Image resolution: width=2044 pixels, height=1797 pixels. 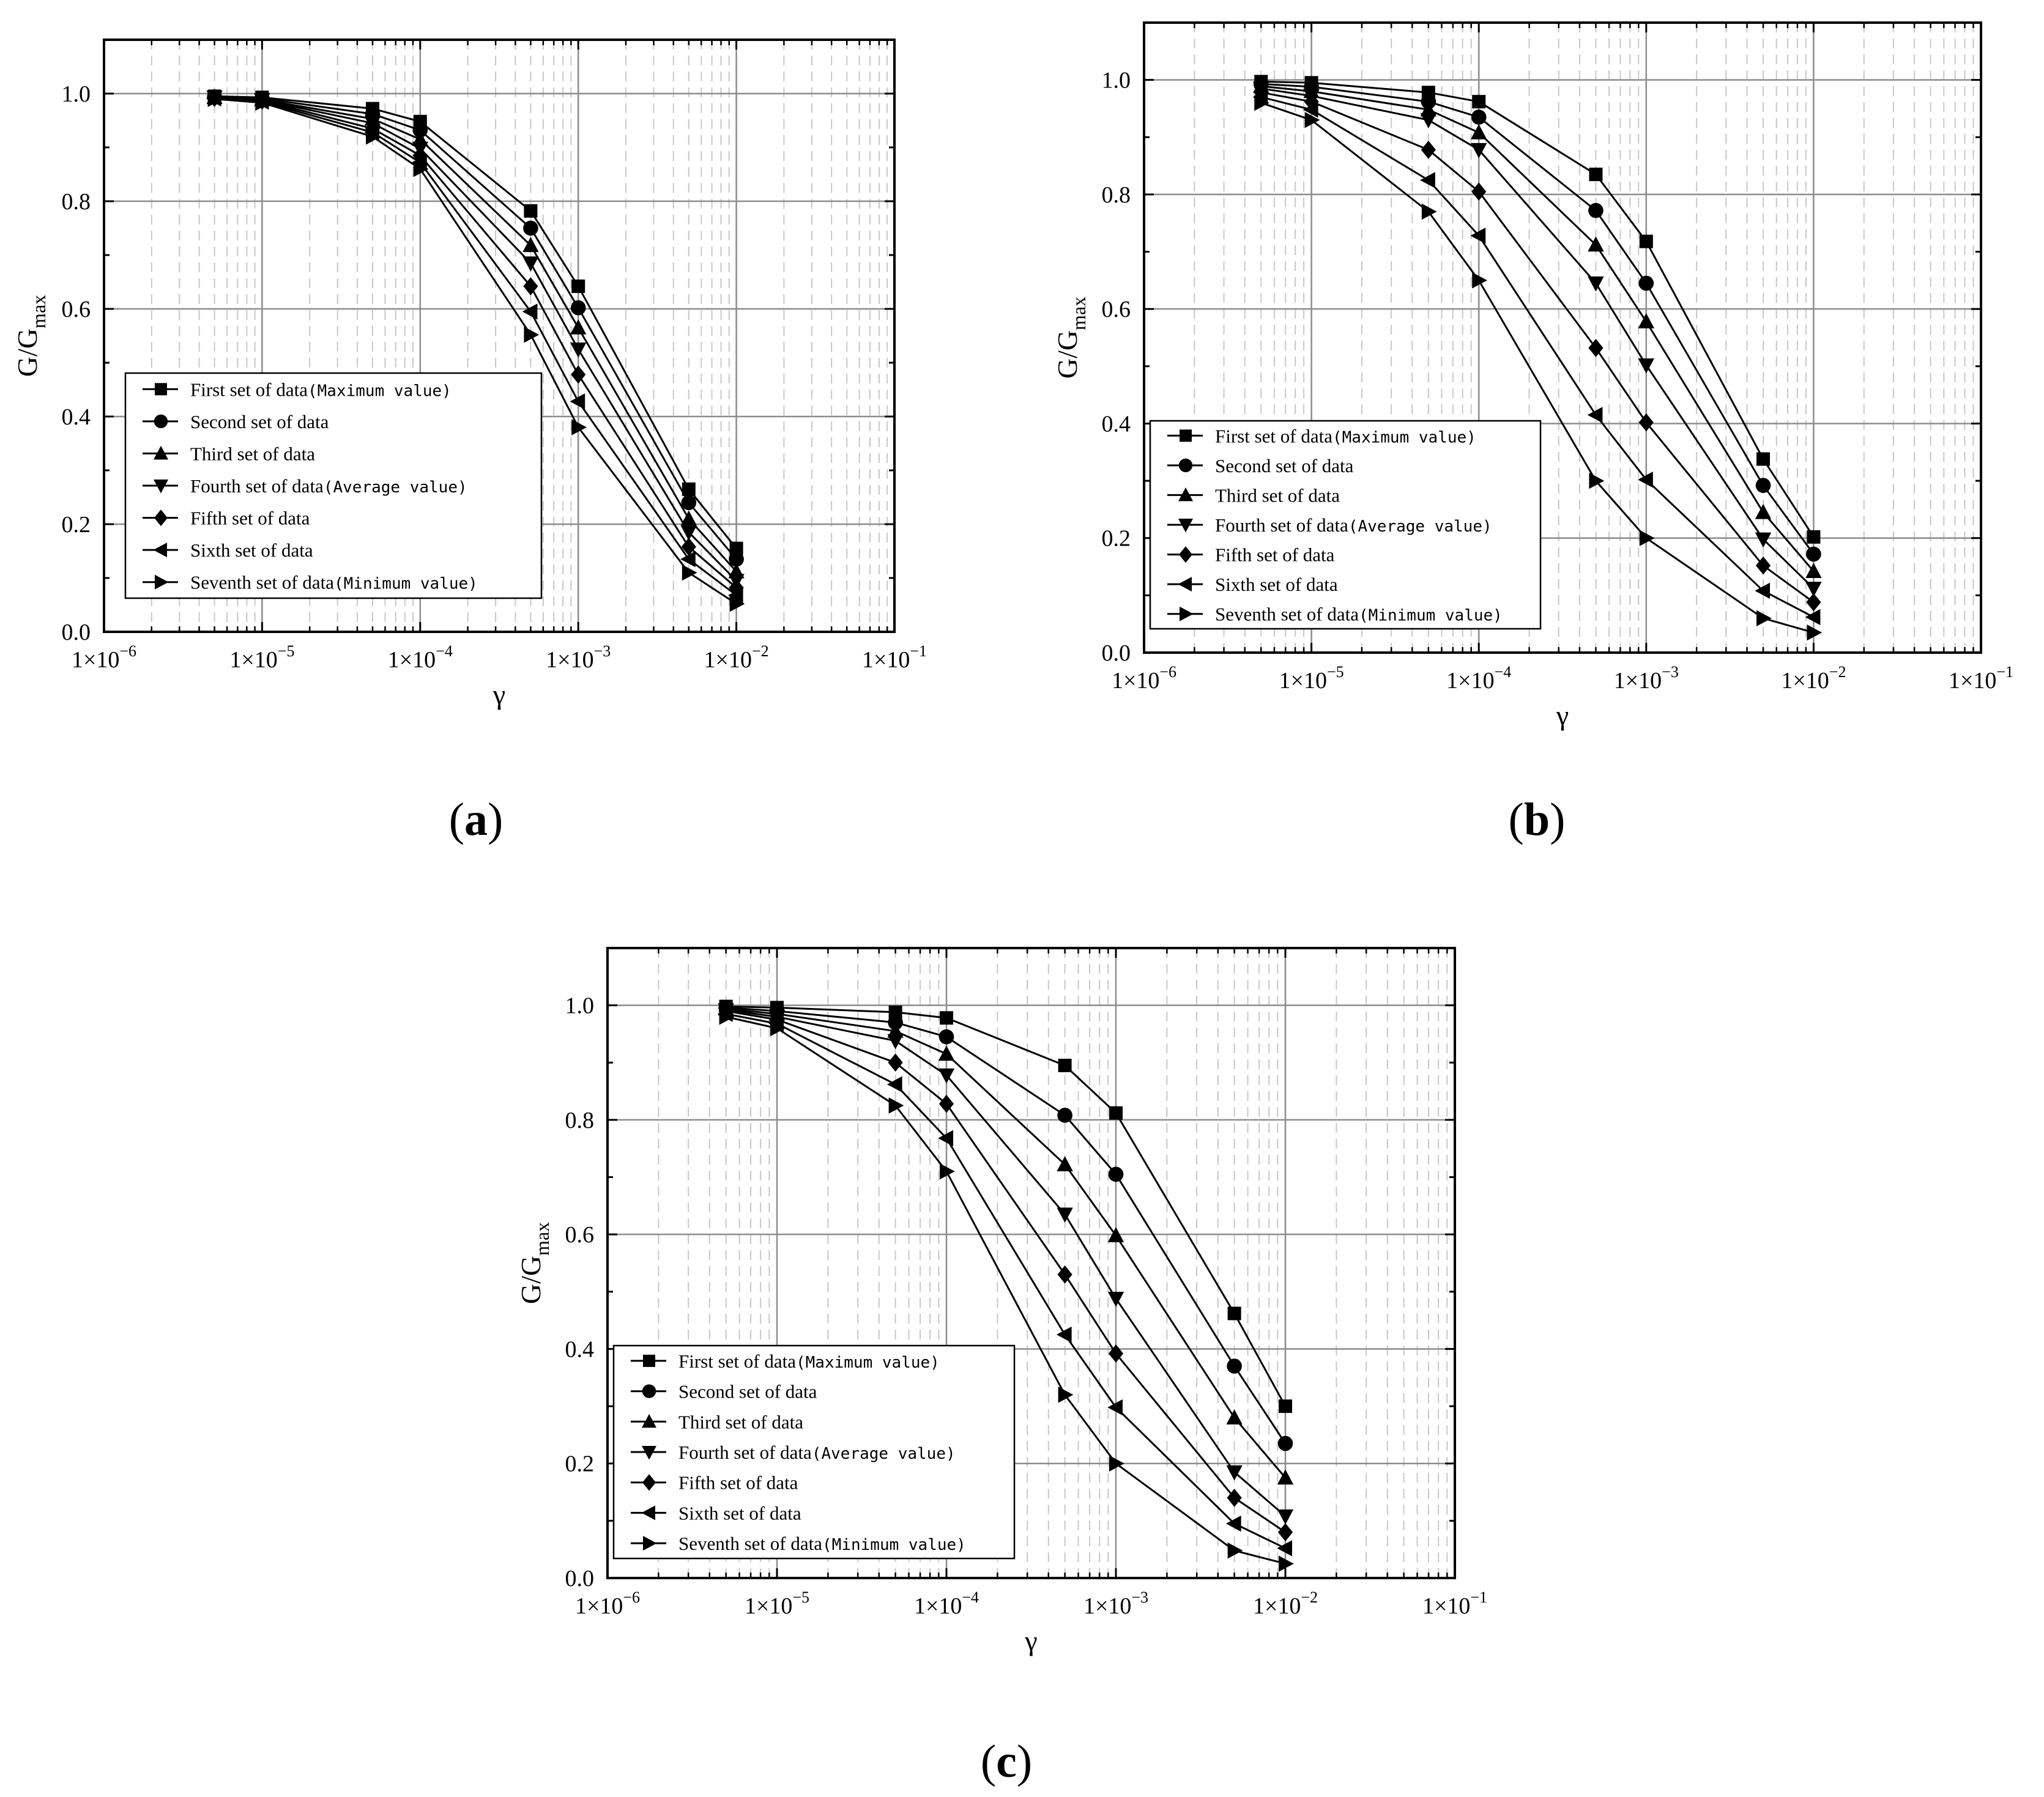 I want to click on y-tick-label: 0.6, so click(x=76, y=309).